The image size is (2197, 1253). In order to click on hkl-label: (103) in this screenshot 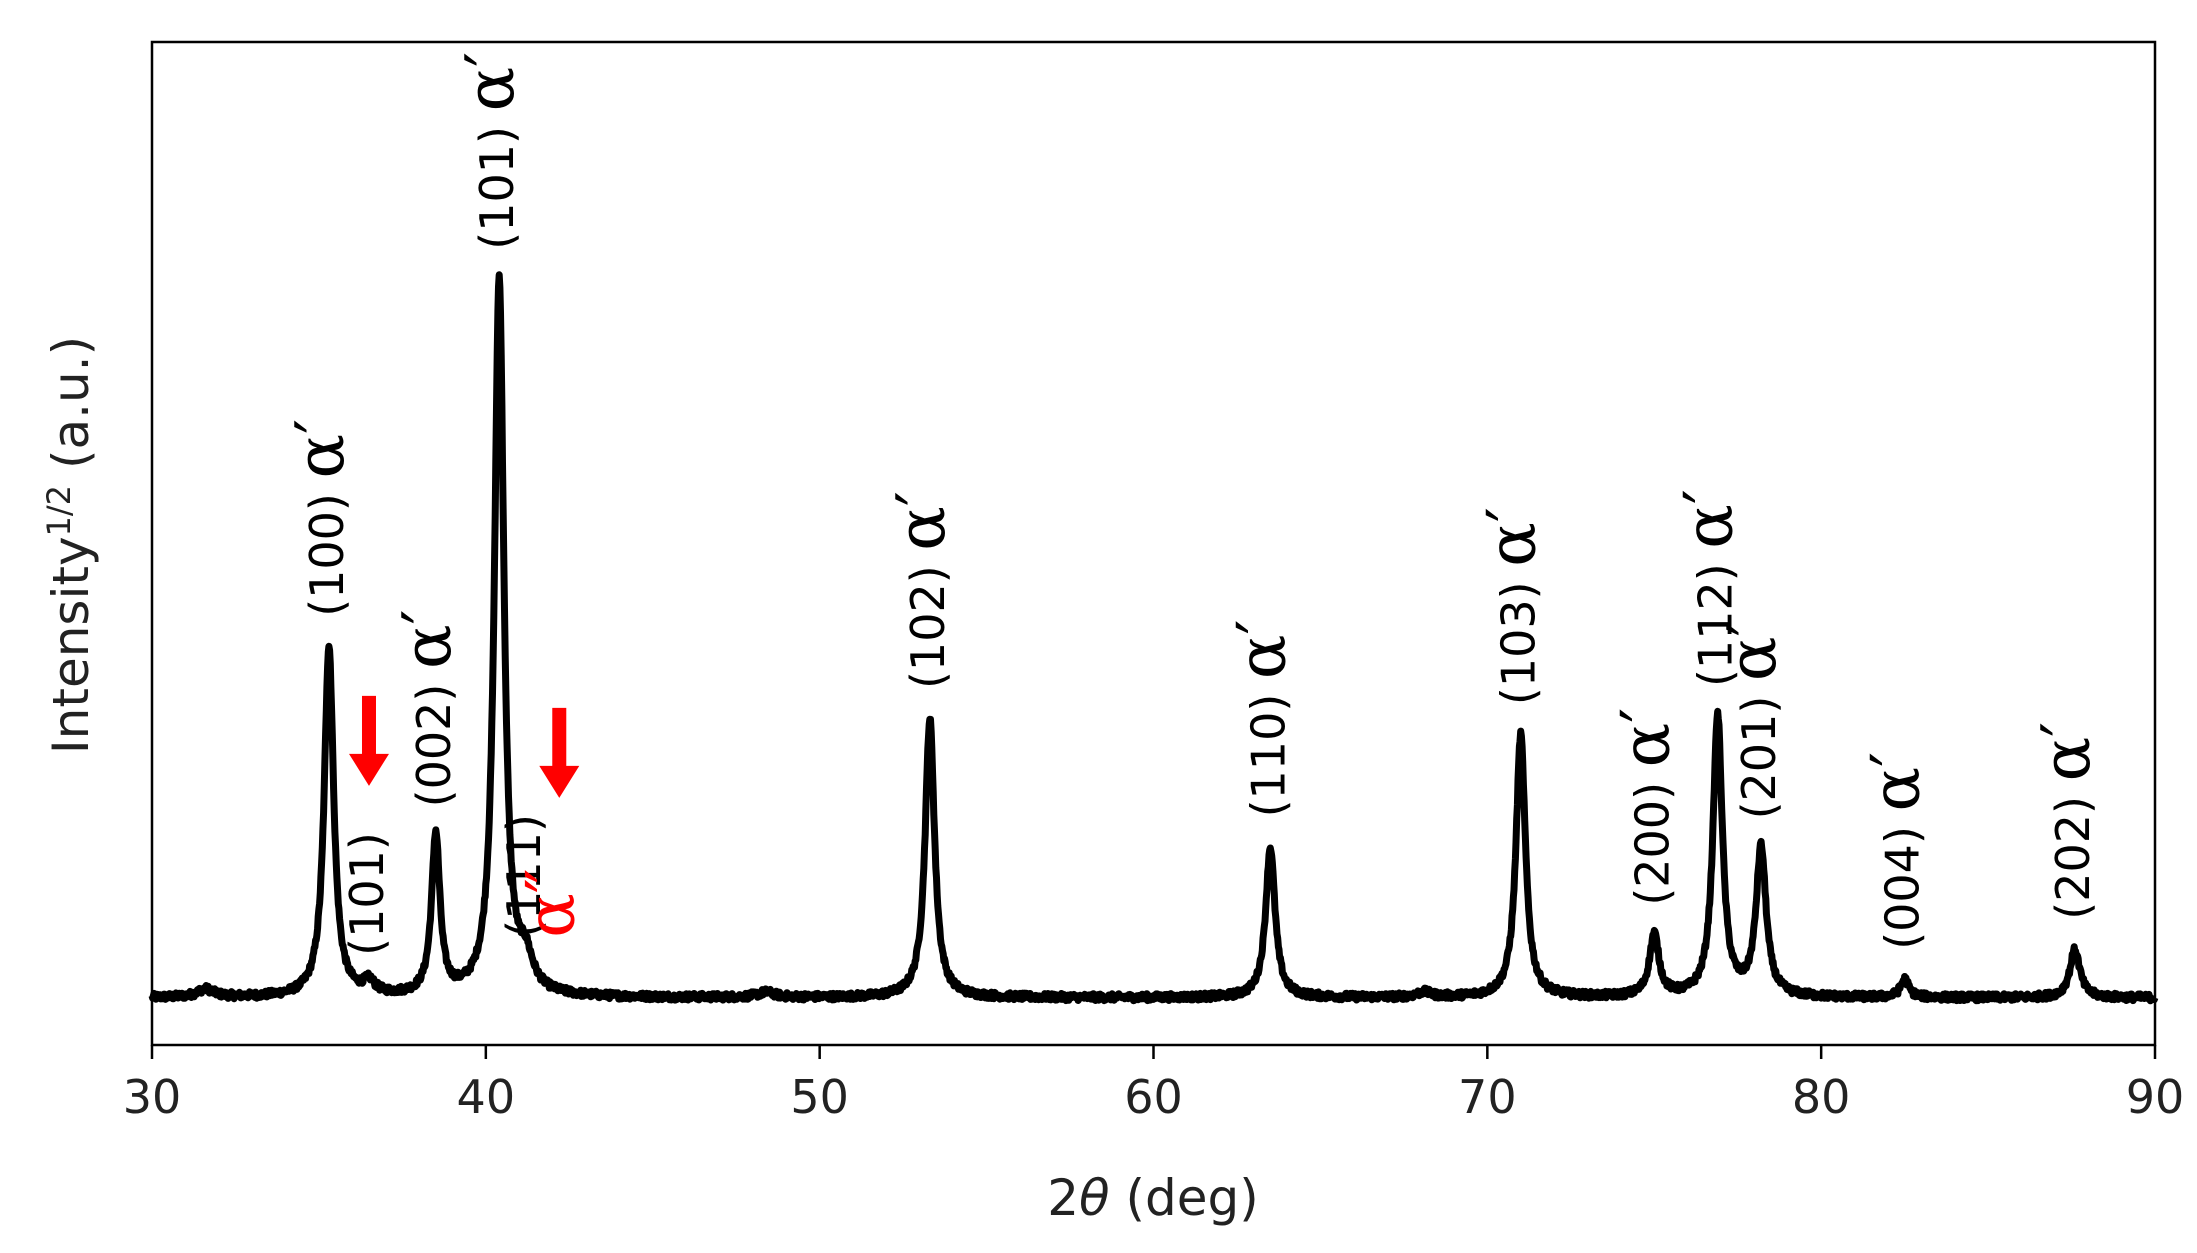, I will do `click(1519, 636)`.